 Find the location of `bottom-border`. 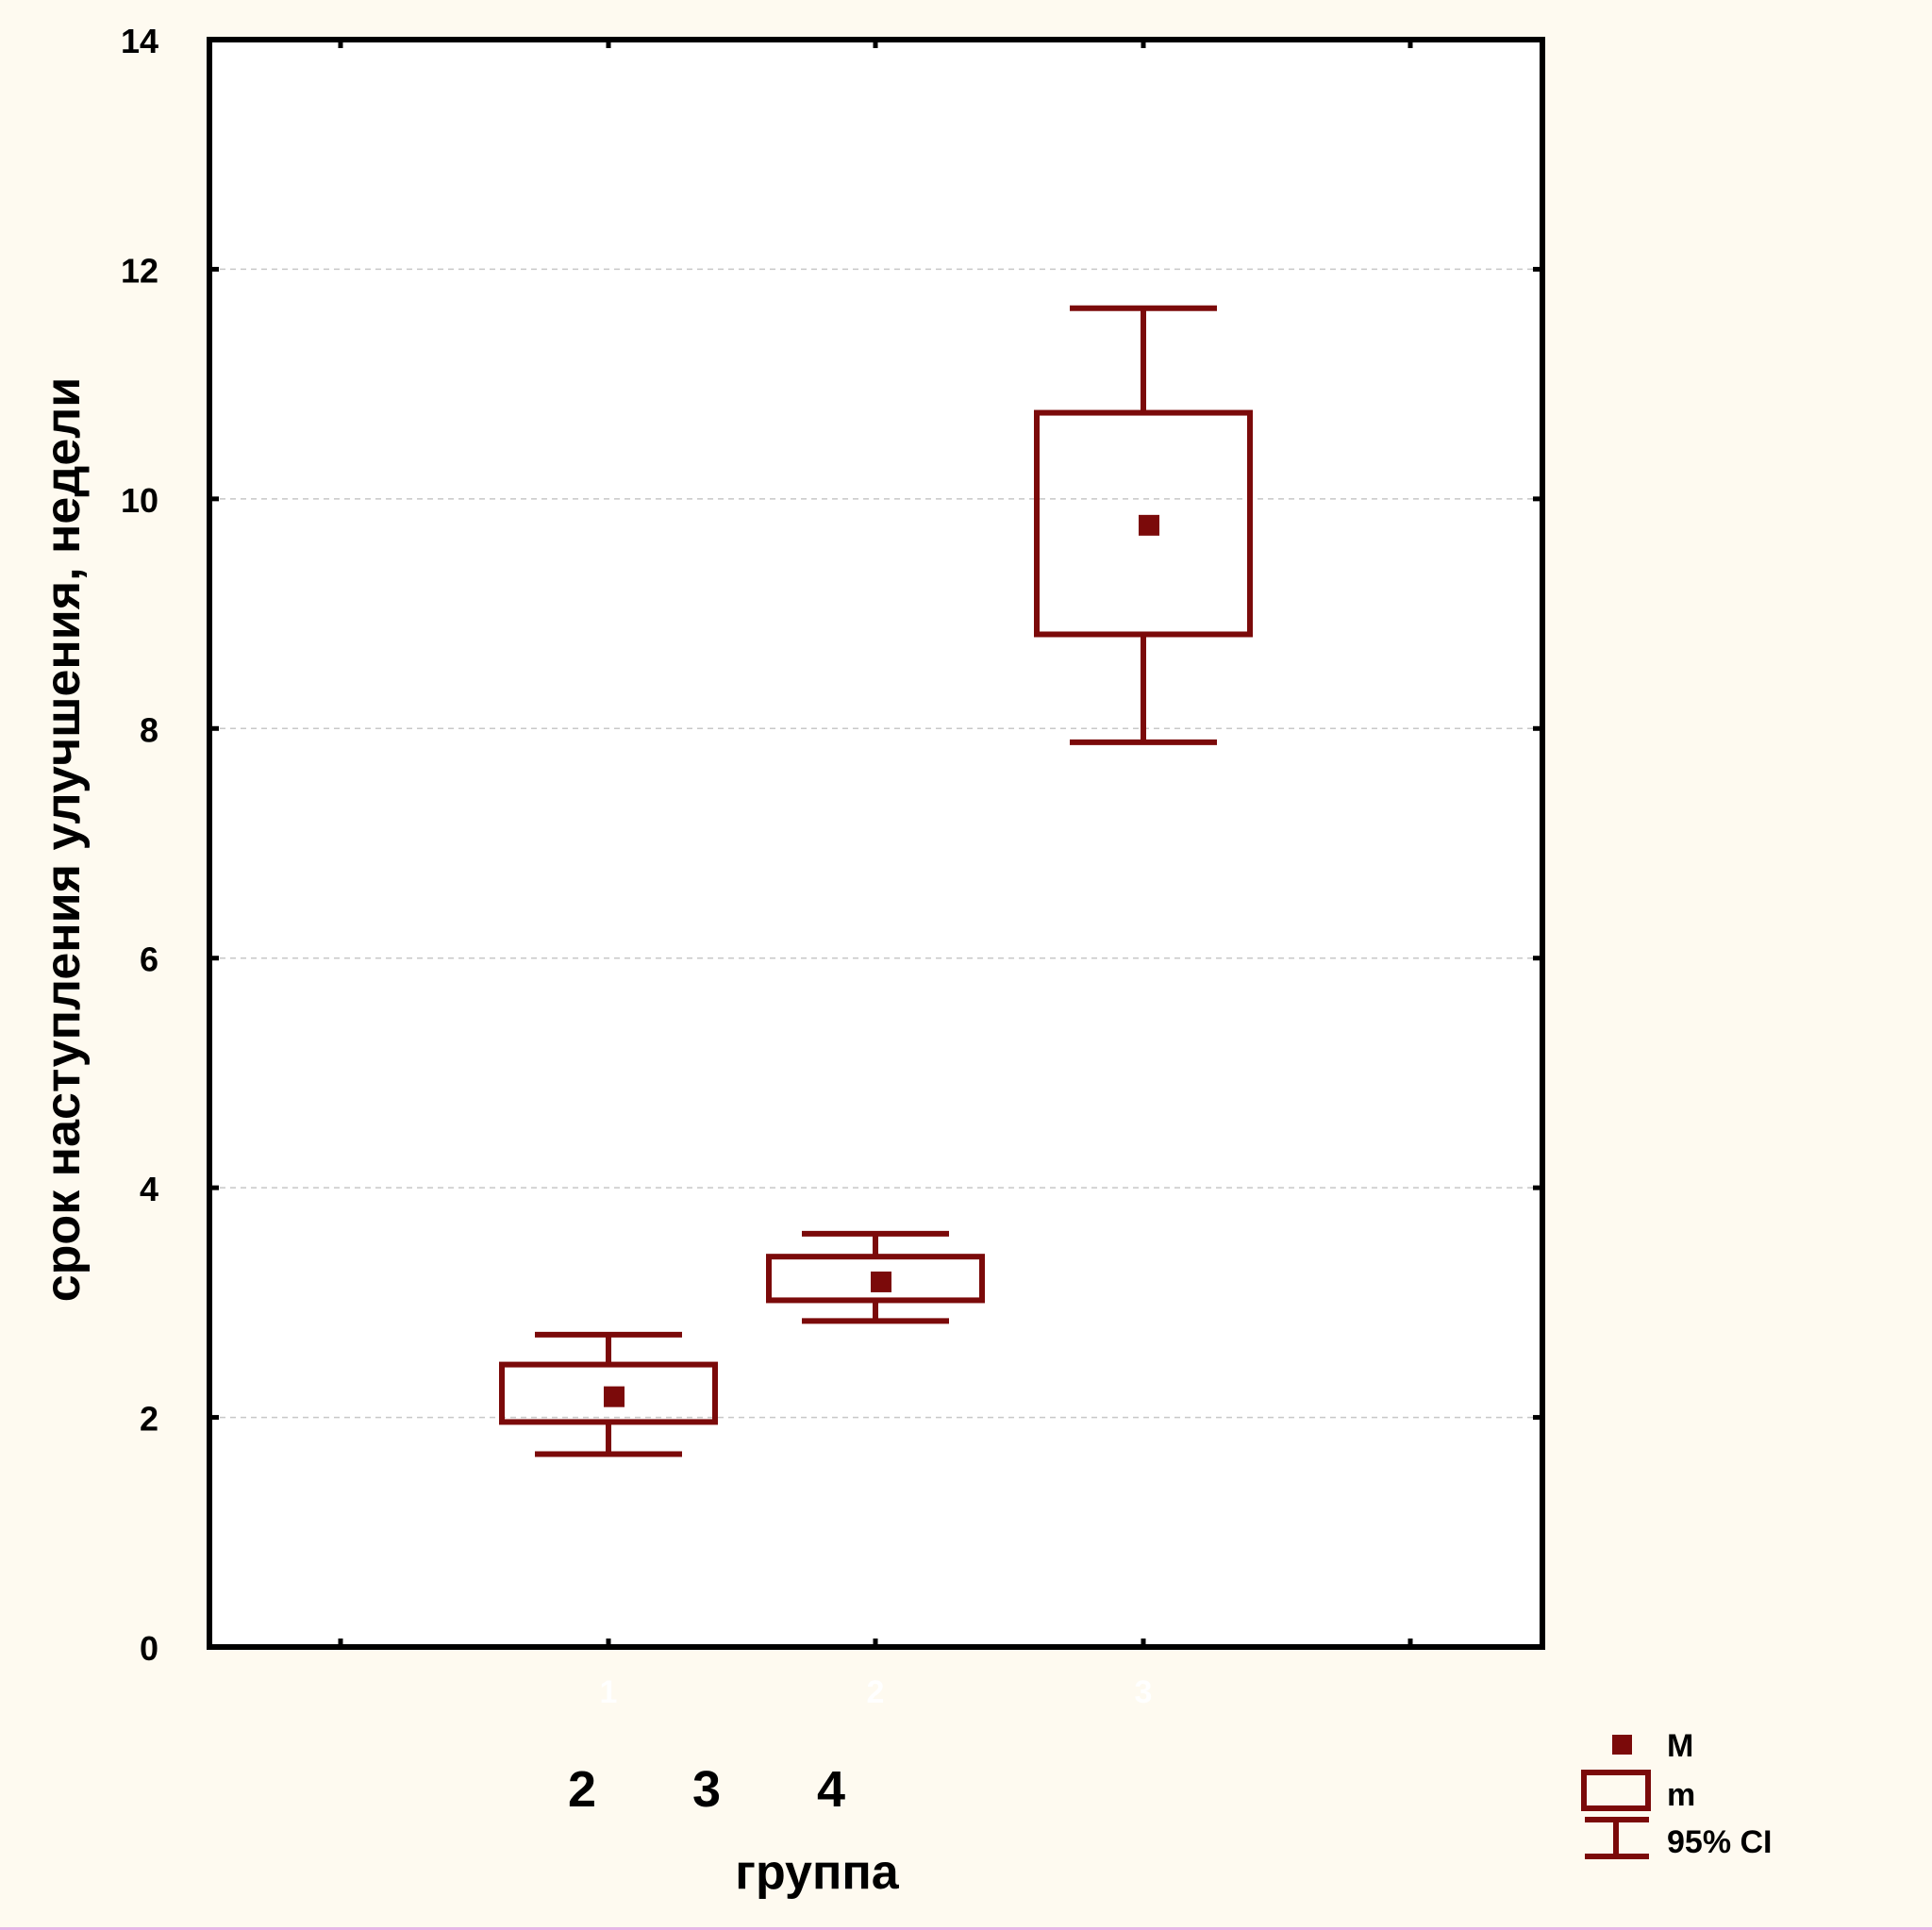

bottom-border is located at coordinates (966, 1928).